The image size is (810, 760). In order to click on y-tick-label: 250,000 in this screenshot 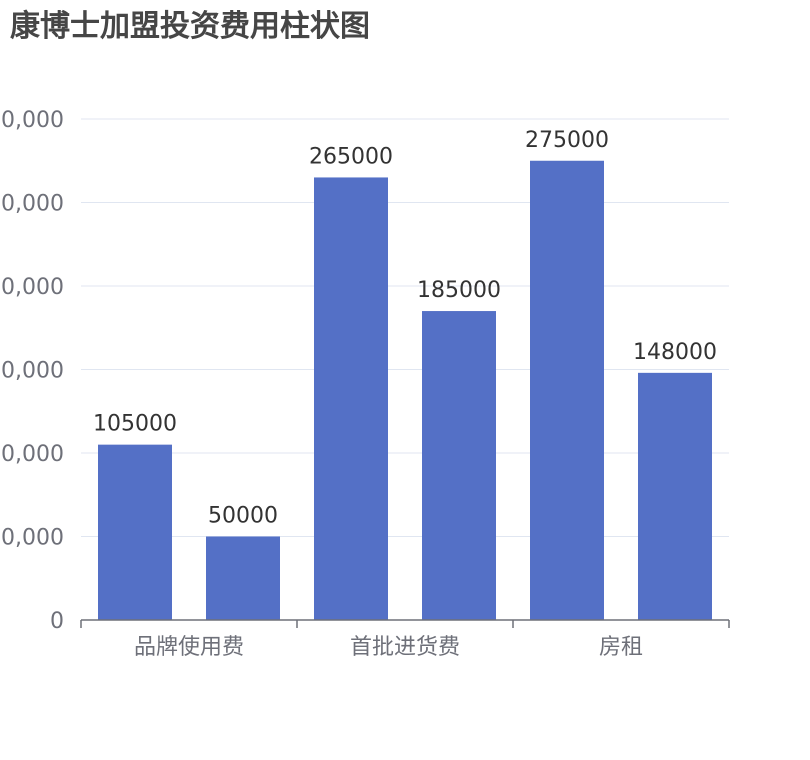, I will do `click(32, 204)`.